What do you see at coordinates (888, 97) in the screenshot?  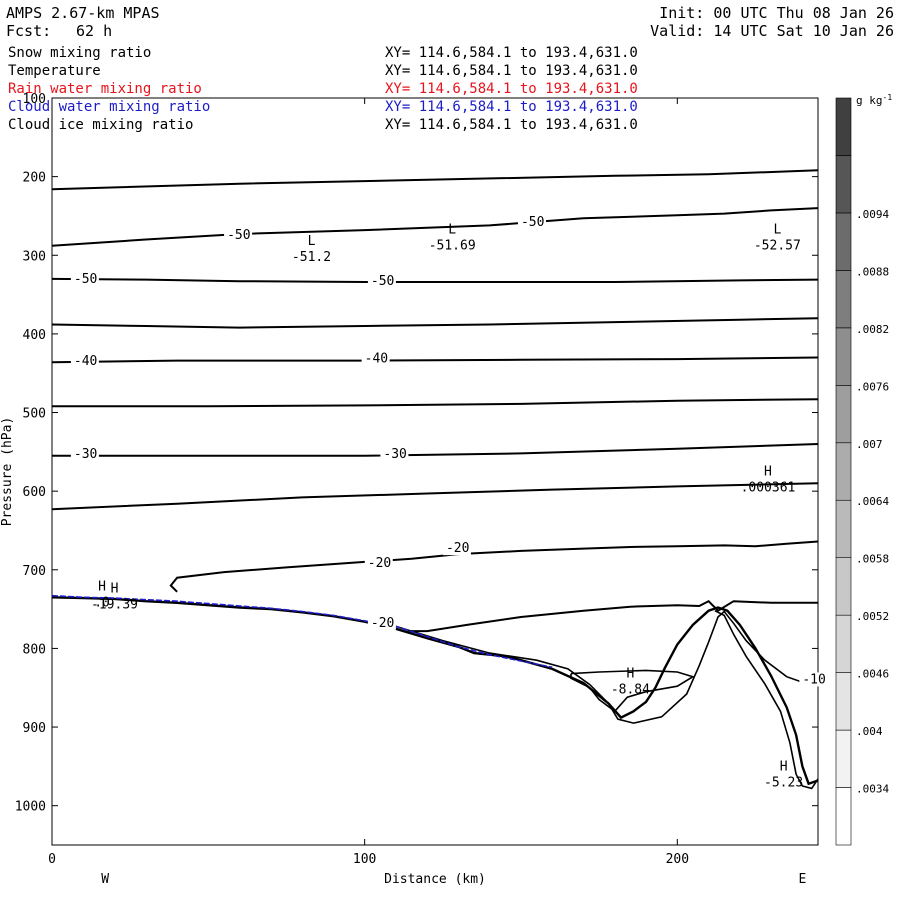 I see `colorbar-unit-exponent: -1` at bounding box center [888, 97].